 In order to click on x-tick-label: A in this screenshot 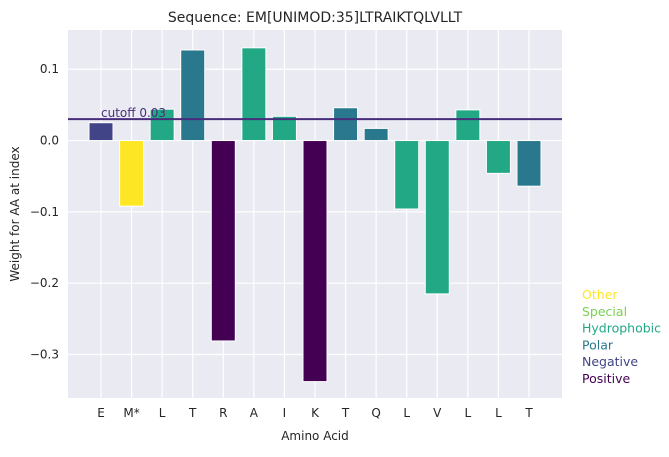, I will do `click(254, 413)`.